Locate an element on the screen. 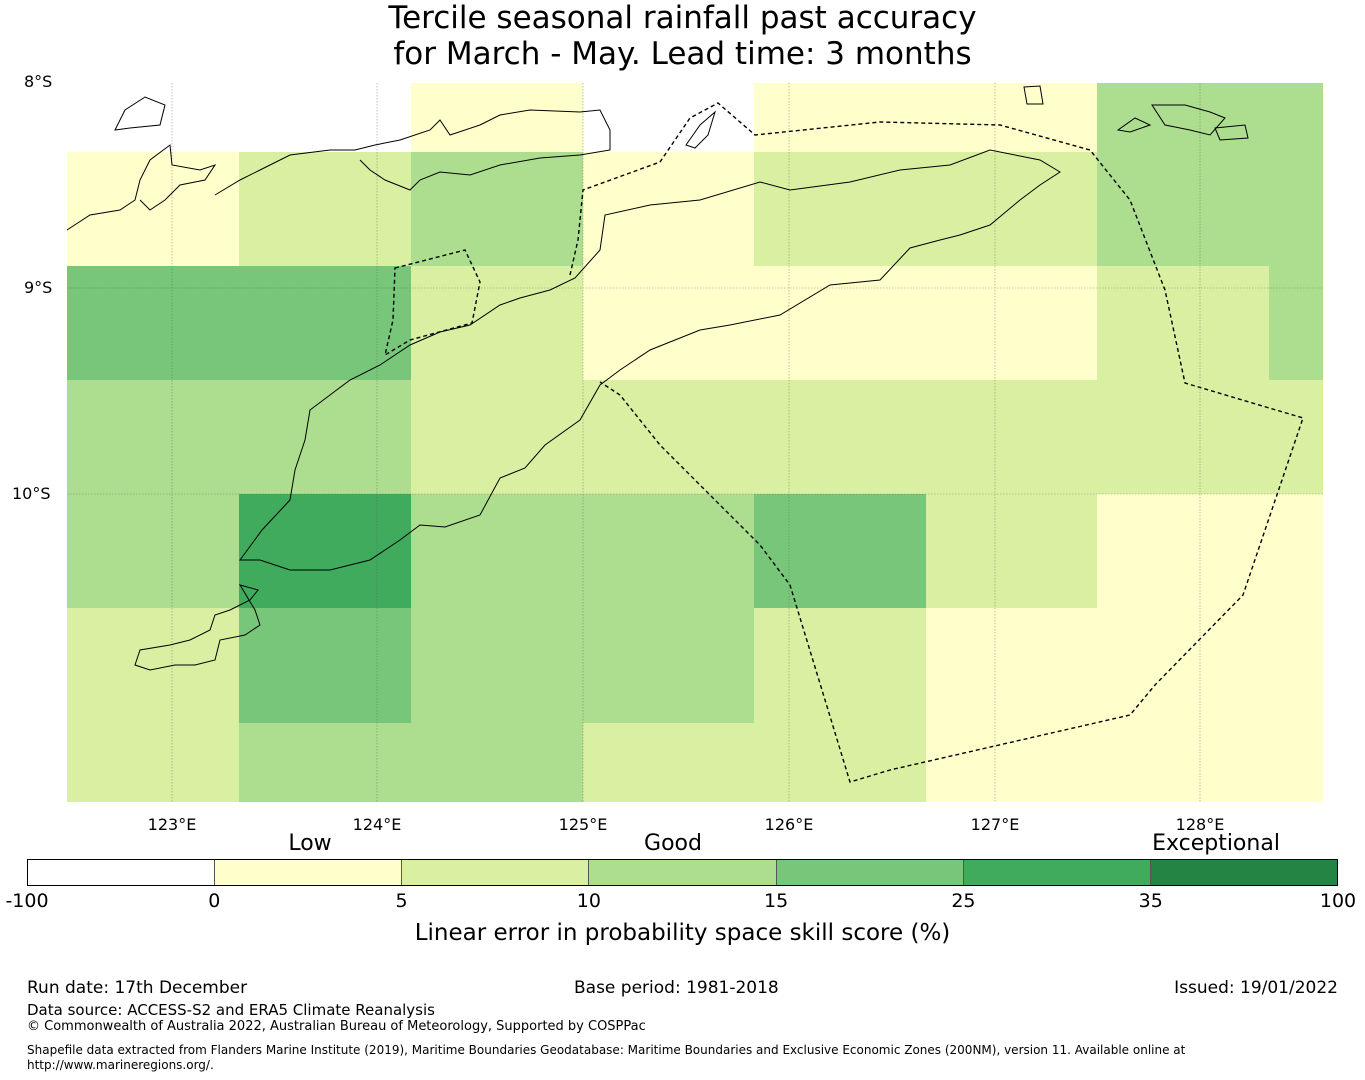  colorbar-tick-label: 10 is located at coordinates (588, 901).